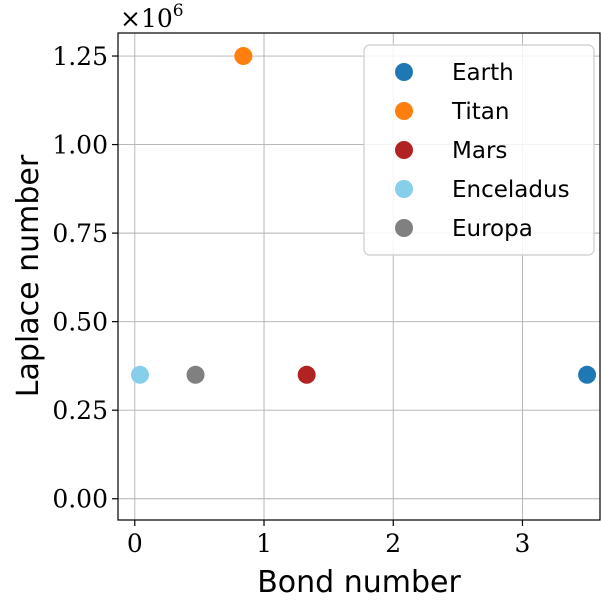  What do you see at coordinates (393, 543) in the screenshot?
I see `x-tick-label: 2` at bounding box center [393, 543].